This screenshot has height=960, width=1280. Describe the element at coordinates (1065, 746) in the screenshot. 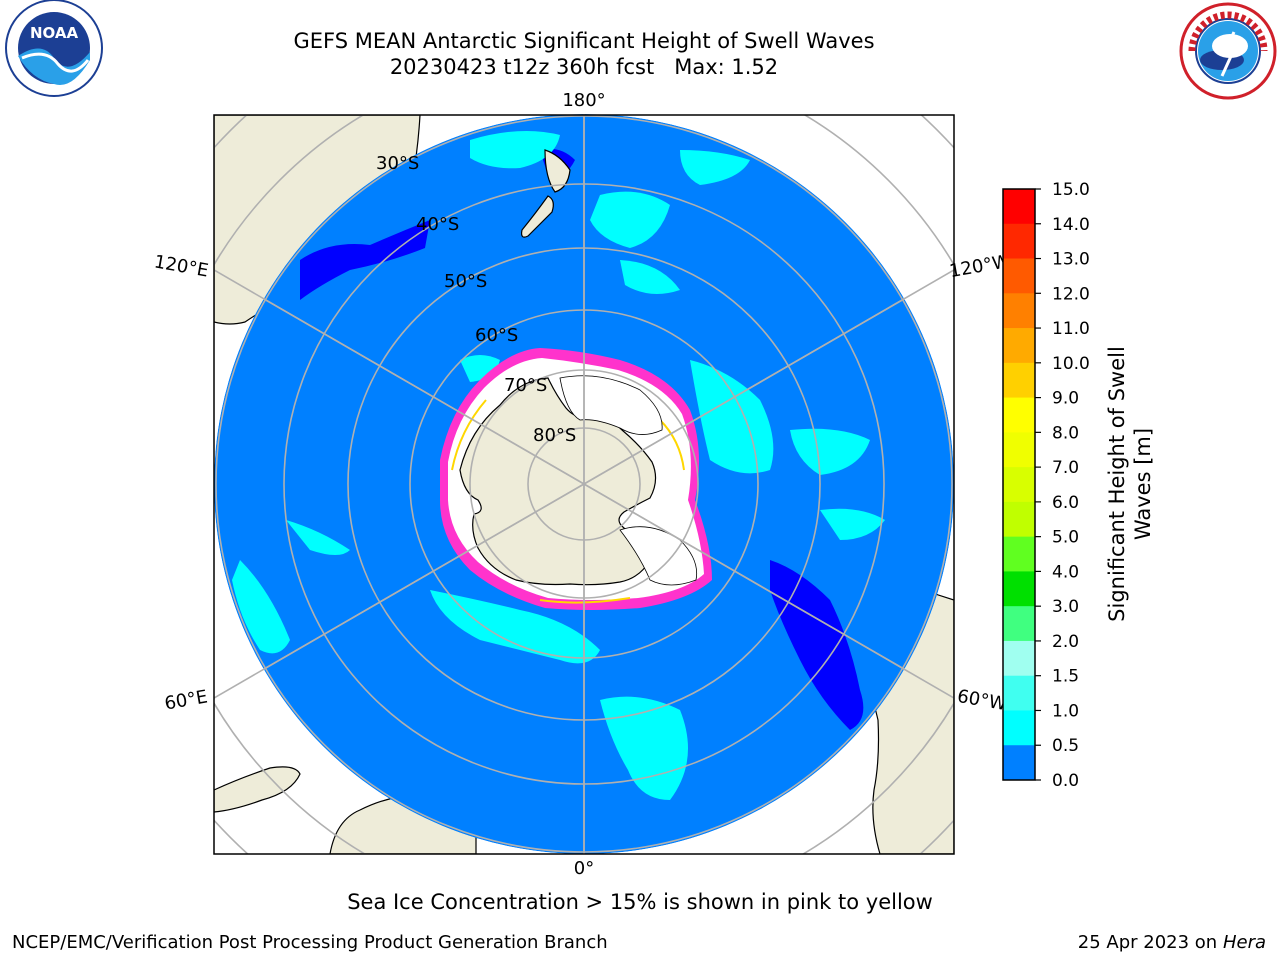

I see `colorbar-tick-label: 0.5` at that location.